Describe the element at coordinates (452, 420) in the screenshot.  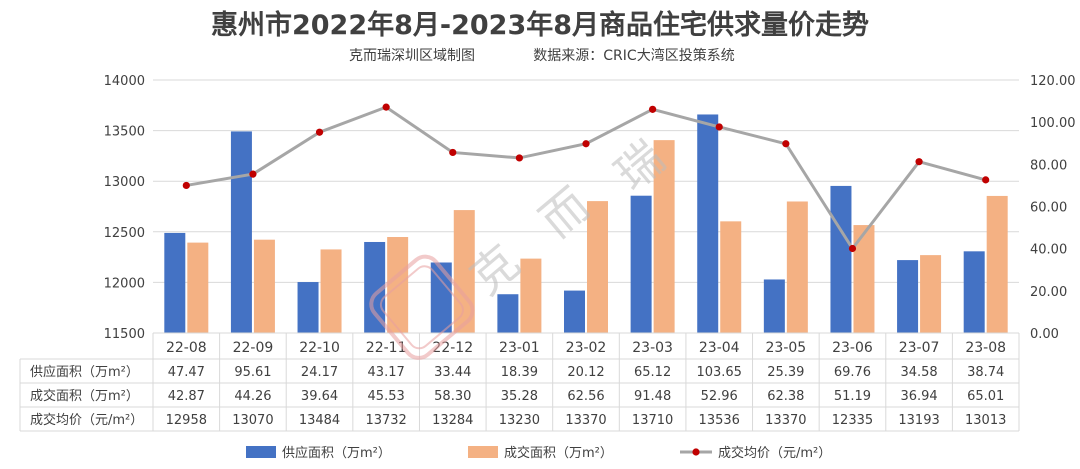
I see `table-cell-value: 13284` at that location.